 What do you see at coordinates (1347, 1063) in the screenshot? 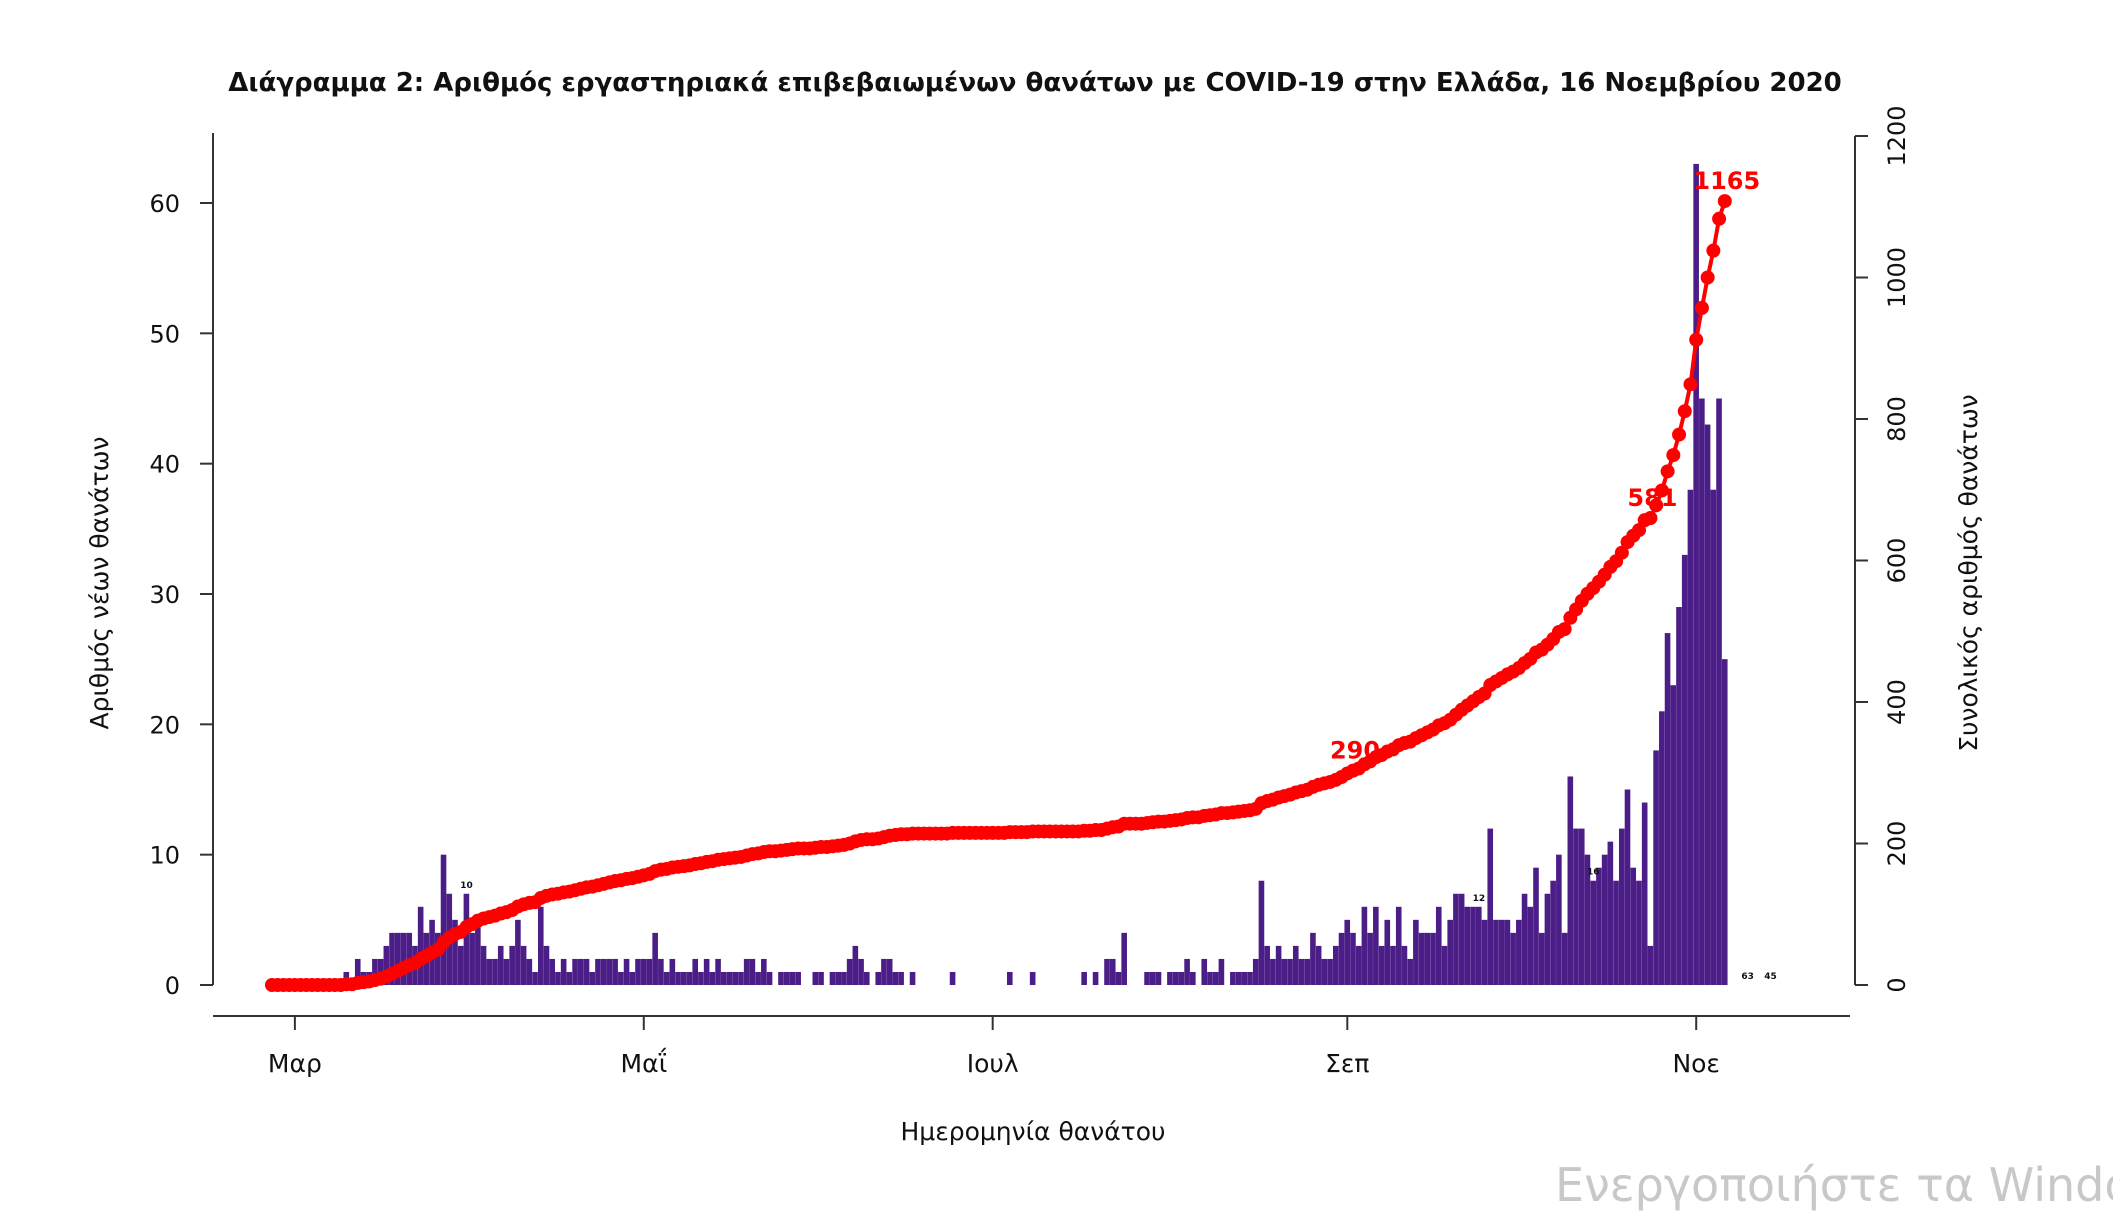
I see `x-tick-label: Σεπ` at bounding box center [1347, 1063].